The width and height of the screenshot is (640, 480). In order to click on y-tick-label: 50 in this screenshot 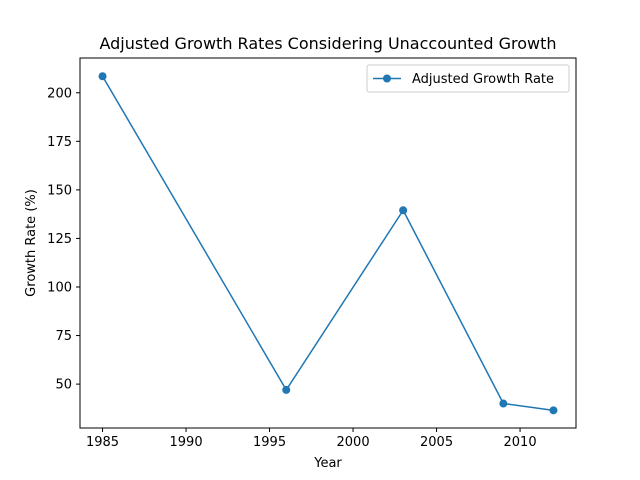, I will do `click(63, 385)`.